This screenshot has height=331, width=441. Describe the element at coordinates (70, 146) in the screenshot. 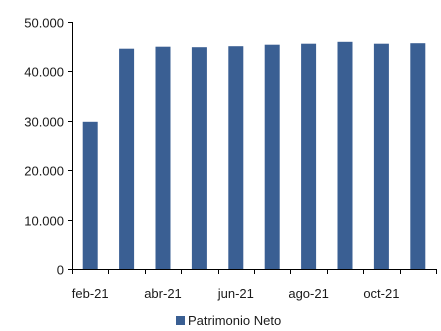

I see `y-axis-ticks` at that location.